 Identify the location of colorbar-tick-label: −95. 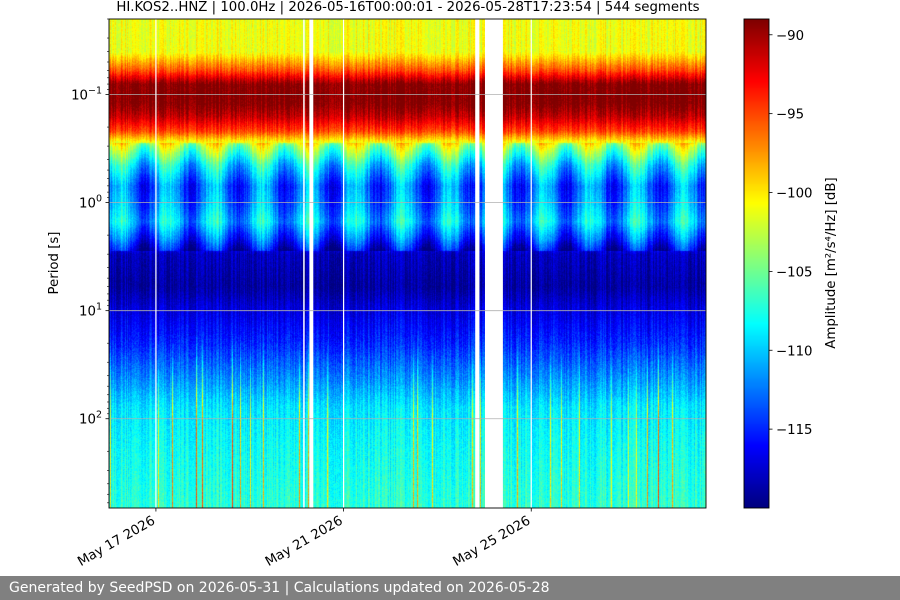
(790, 115).